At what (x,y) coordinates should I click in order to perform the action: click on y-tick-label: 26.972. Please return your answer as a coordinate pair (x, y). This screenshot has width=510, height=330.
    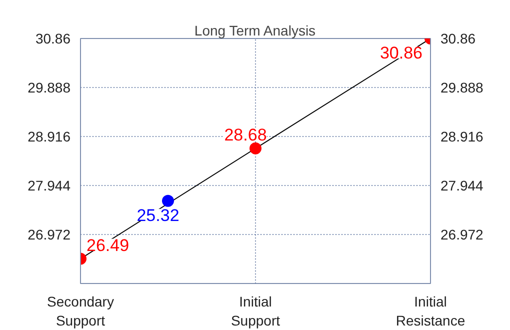
    Looking at the image, I should click on (49, 234).